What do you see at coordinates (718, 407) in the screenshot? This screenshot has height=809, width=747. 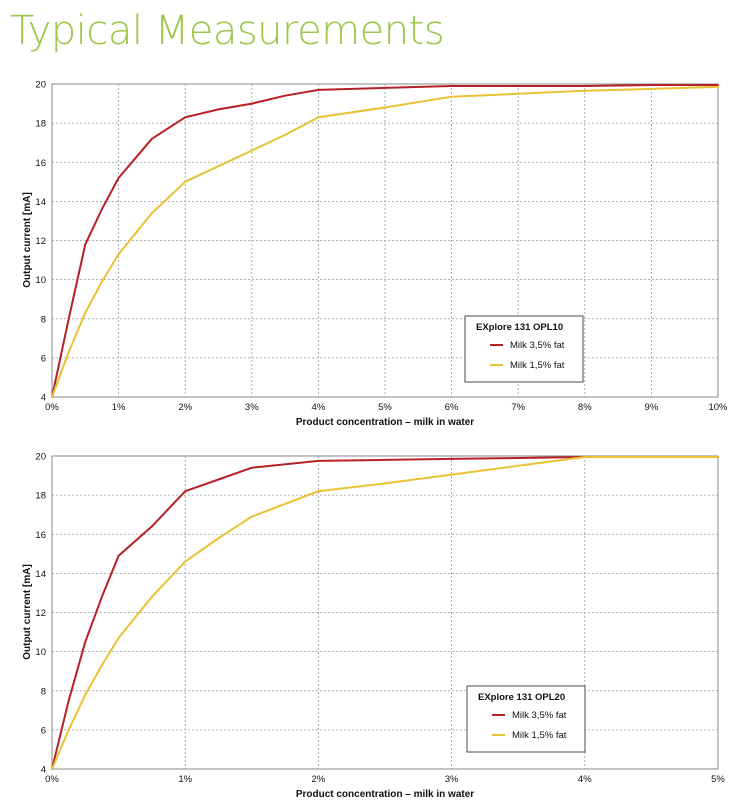 I see `x-tick-label: 10%` at bounding box center [718, 407].